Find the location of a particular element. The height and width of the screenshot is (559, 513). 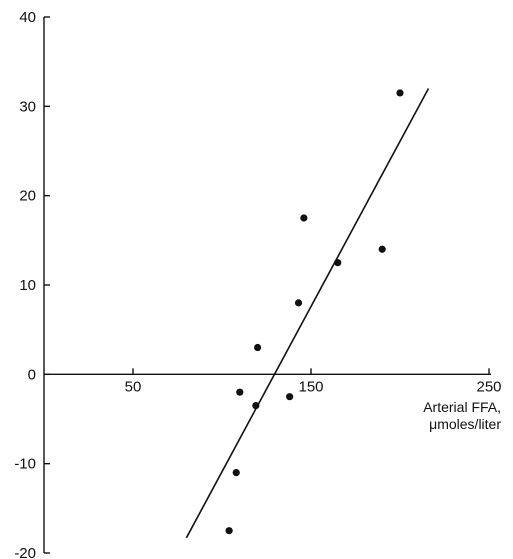

x-tick-label: 150 is located at coordinates (310, 386).